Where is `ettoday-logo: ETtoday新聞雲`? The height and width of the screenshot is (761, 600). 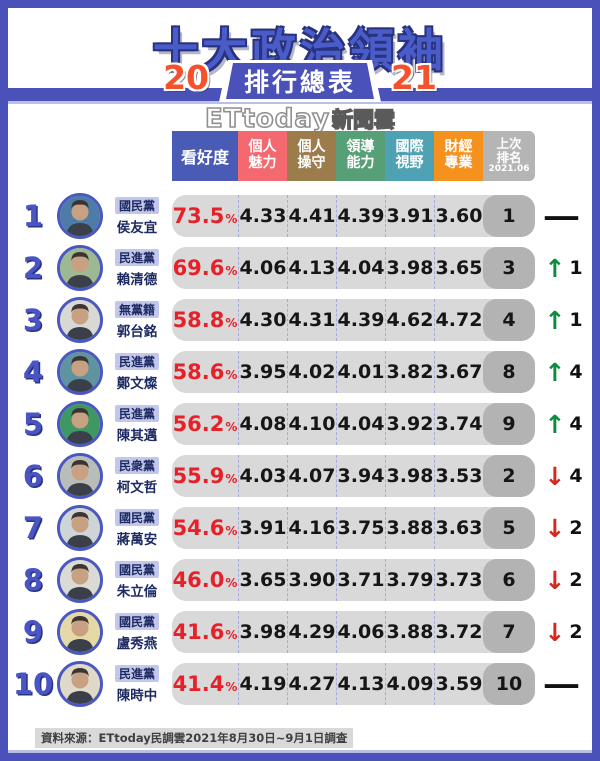 ettoday-logo: ETtoday新聞雲 is located at coordinates (300, 119).